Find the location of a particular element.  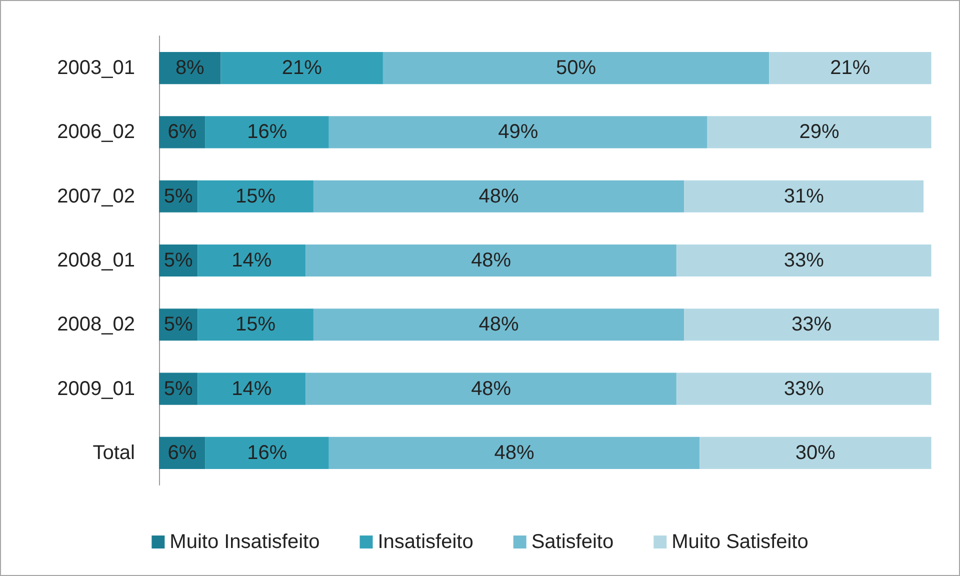

legend-label: Insatisfeito is located at coordinates (426, 542).